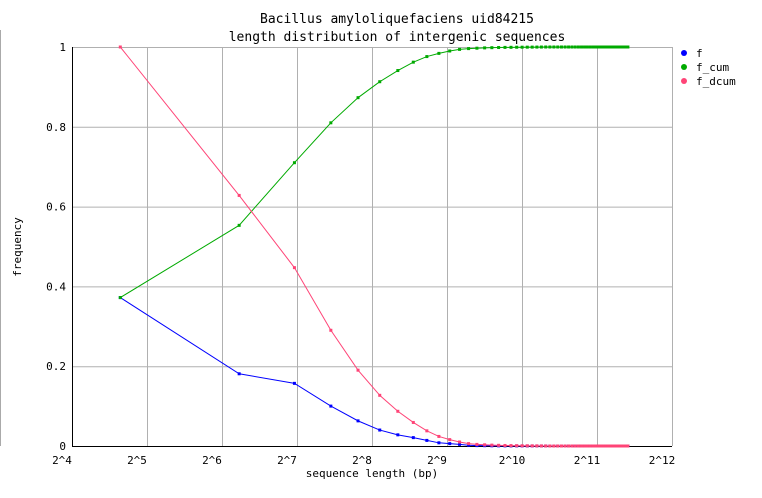  What do you see at coordinates (137, 460) in the screenshot?
I see `x-tick-label: 2^5` at bounding box center [137, 460].